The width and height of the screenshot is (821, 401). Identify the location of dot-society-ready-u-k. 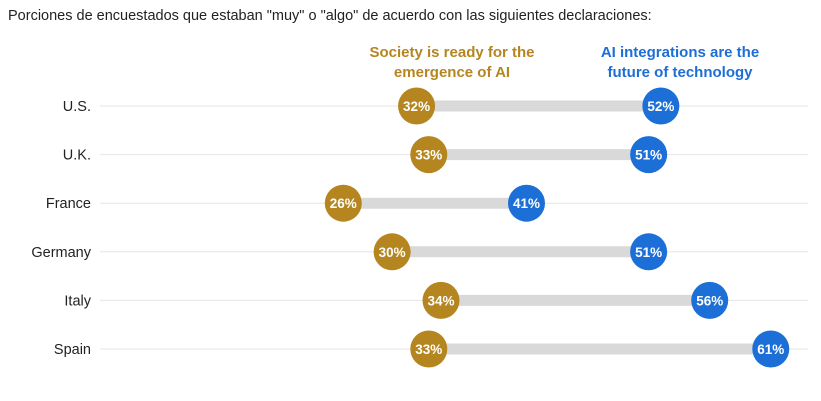
(429, 155).